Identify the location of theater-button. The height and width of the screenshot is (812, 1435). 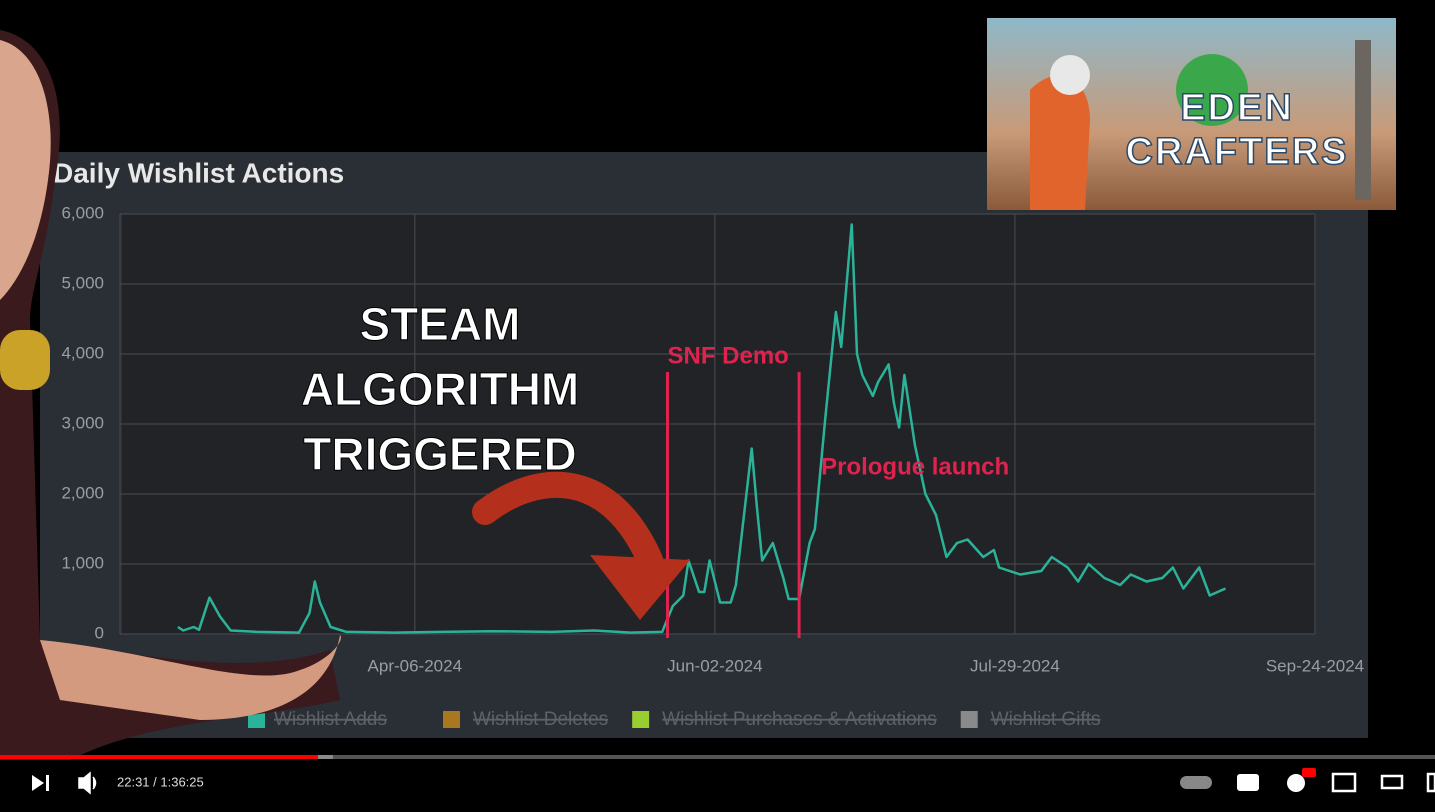
(1392, 782).